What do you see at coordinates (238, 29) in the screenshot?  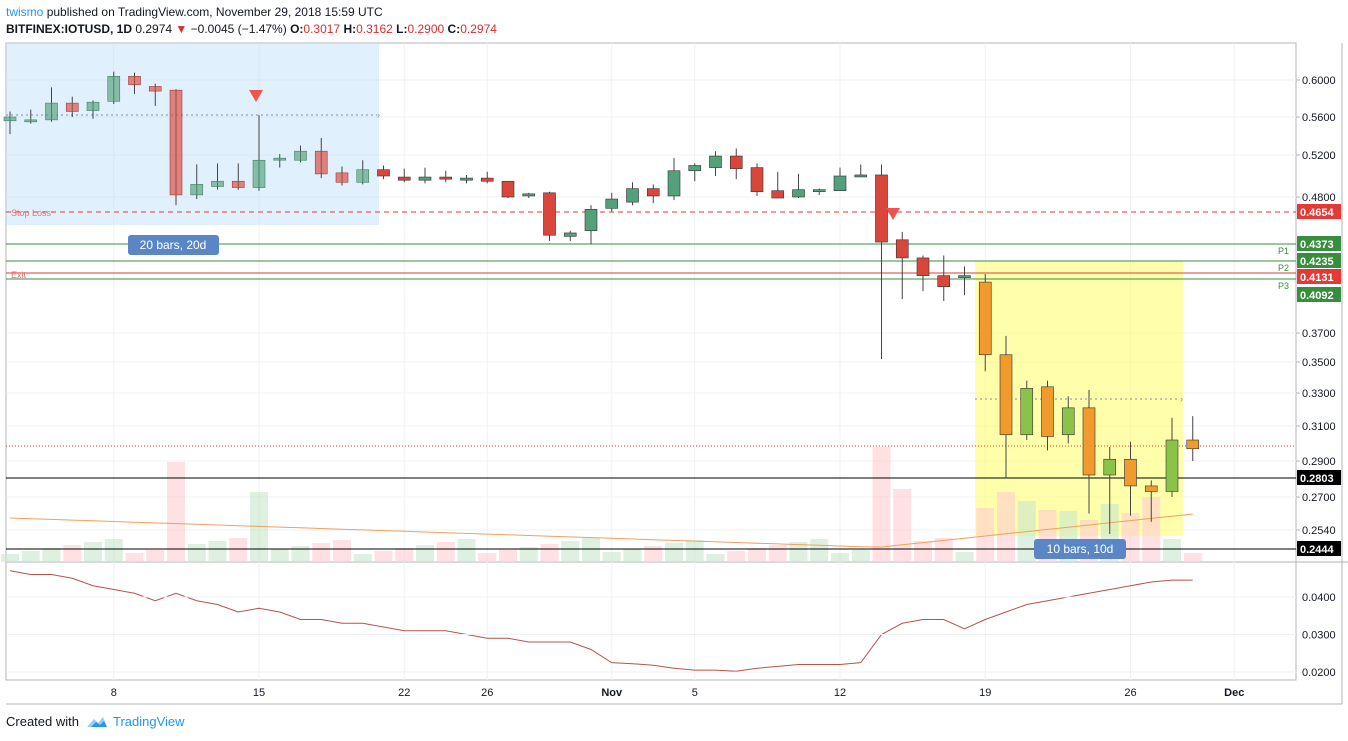 I see `price-change: −0.0045 (−1.47%)` at bounding box center [238, 29].